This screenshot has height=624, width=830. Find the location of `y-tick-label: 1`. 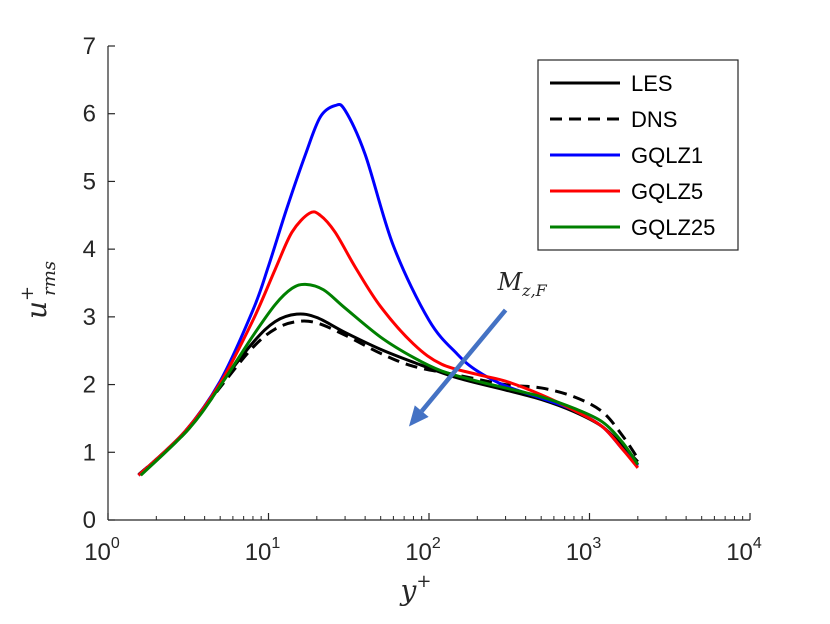

y-tick-label: 1 is located at coordinates (89, 452).